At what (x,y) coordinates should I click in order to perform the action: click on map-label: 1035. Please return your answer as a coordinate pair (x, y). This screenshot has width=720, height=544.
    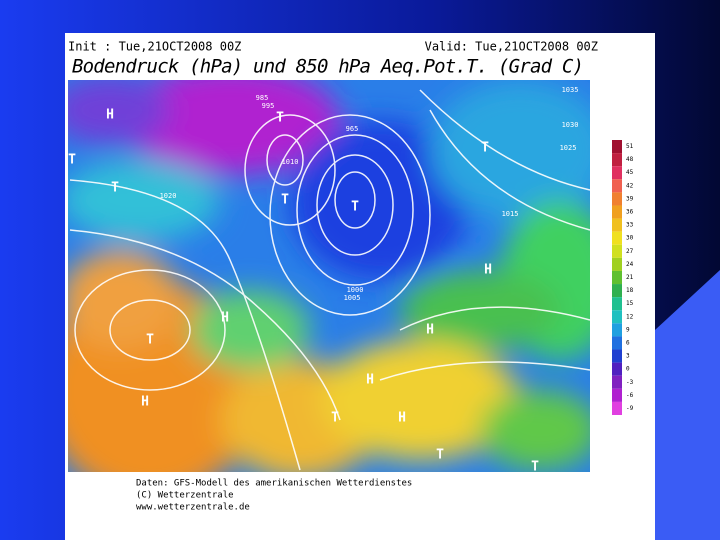
    Looking at the image, I should click on (570, 90).